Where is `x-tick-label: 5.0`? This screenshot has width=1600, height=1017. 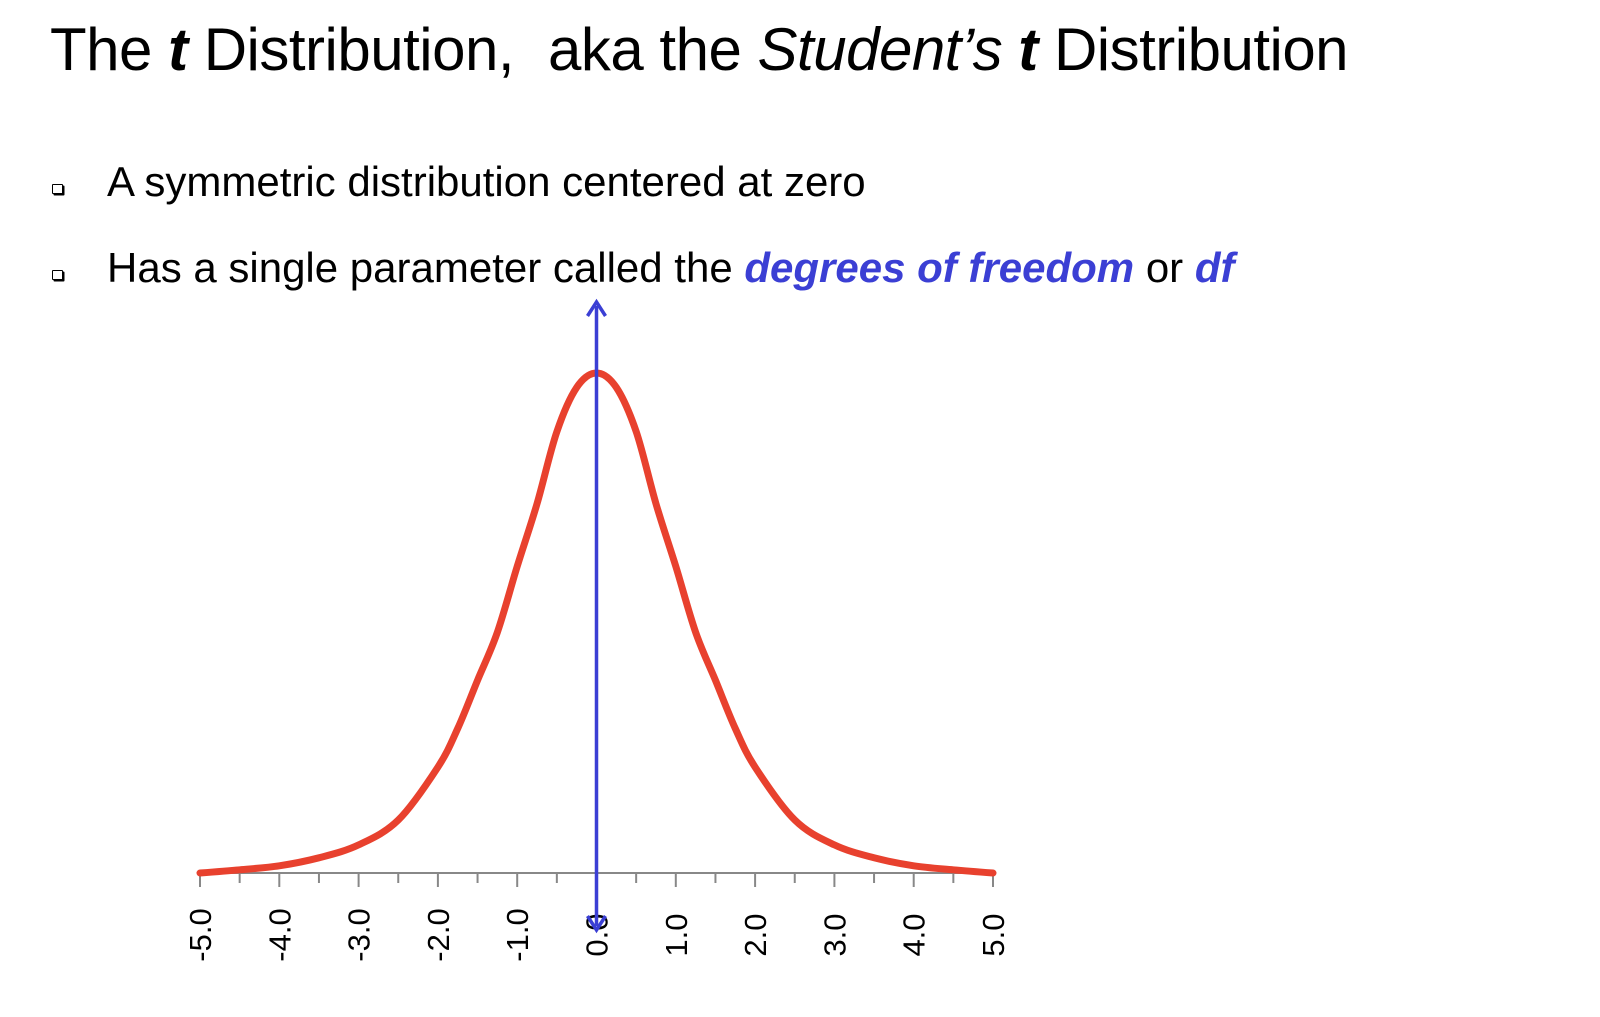 x-tick-label: 5.0 is located at coordinates (993, 934).